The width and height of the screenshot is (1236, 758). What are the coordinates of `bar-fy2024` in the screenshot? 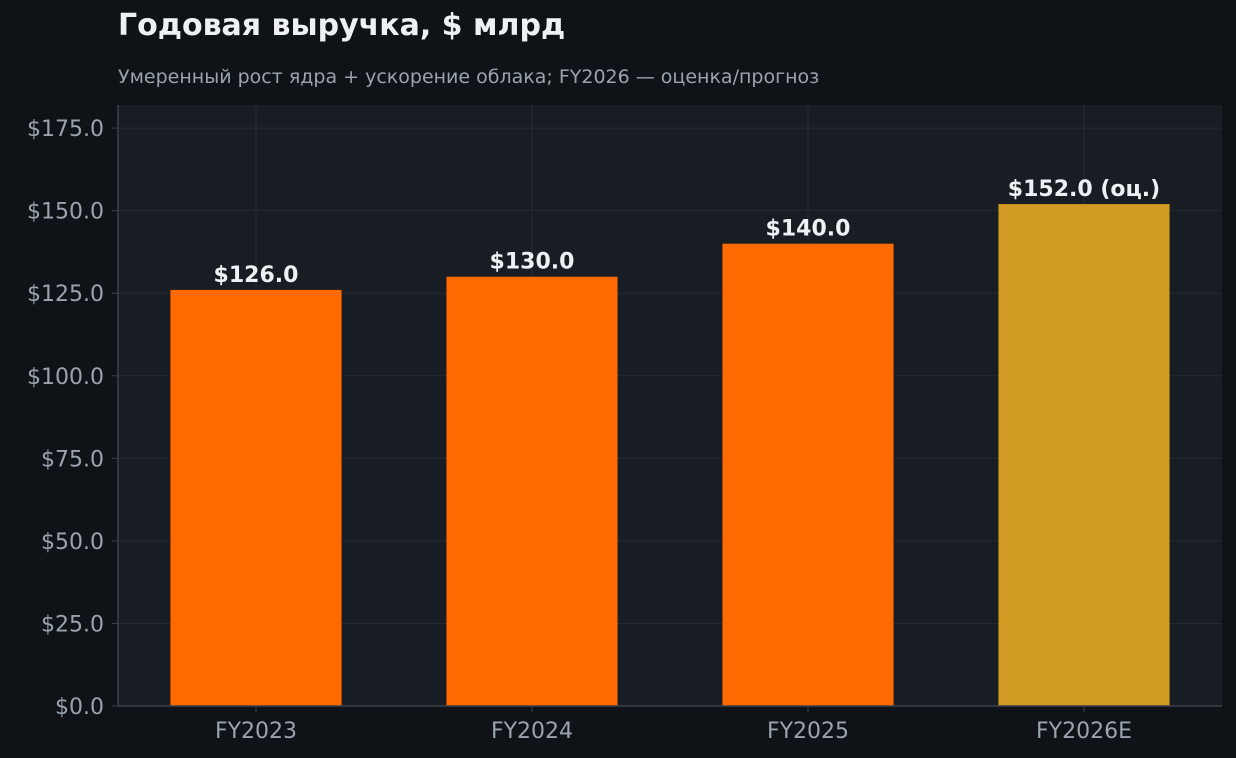 It's located at (532, 491).